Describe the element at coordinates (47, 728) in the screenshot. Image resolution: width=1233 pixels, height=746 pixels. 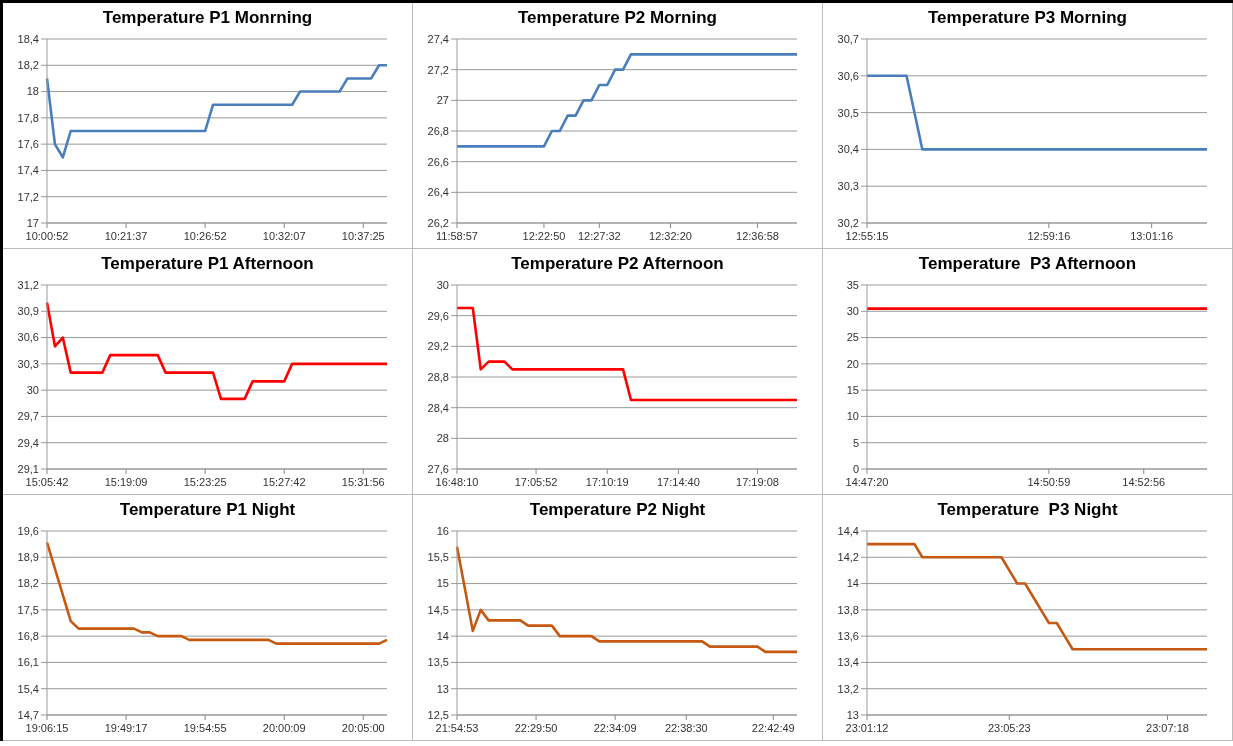
I see `x-tick-label: 19:06:15` at that location.